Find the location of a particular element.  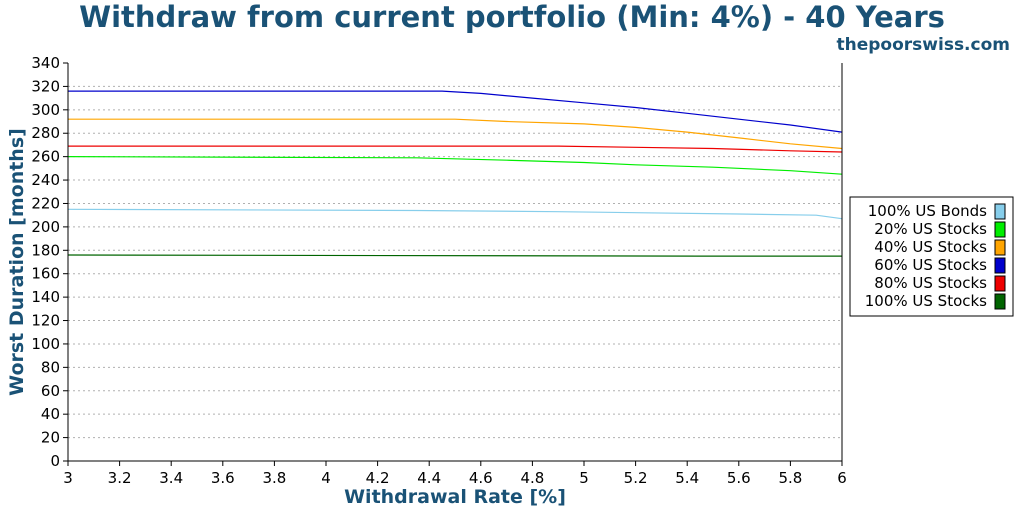

y-tick-label: 240 is located at coordinates (45, 180).